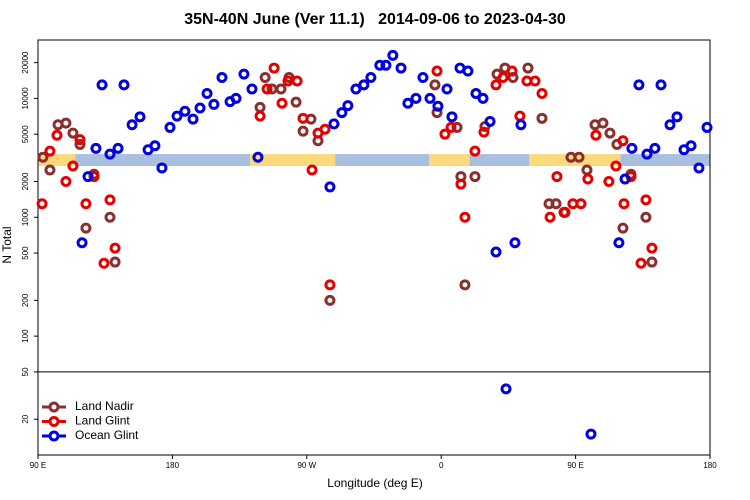 This screenshot has height=500, width=750. Describe the element at coordinates (25, 336) in the screenshot. I see `y-tick-label: 100` at that location.